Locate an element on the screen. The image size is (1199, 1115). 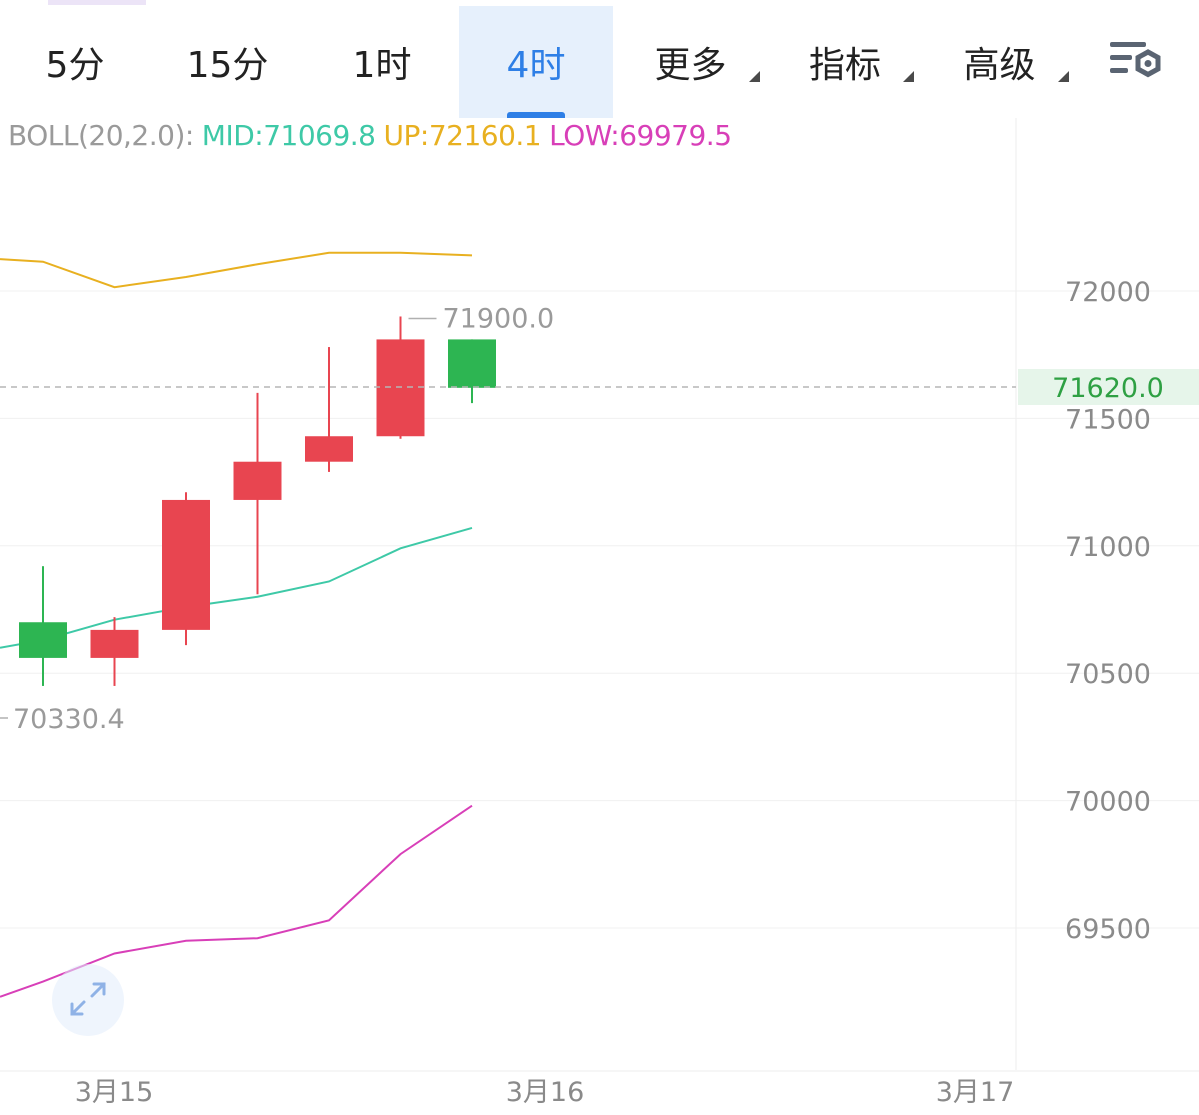
tab-label: 1时 is located at coordinates (382, 65).